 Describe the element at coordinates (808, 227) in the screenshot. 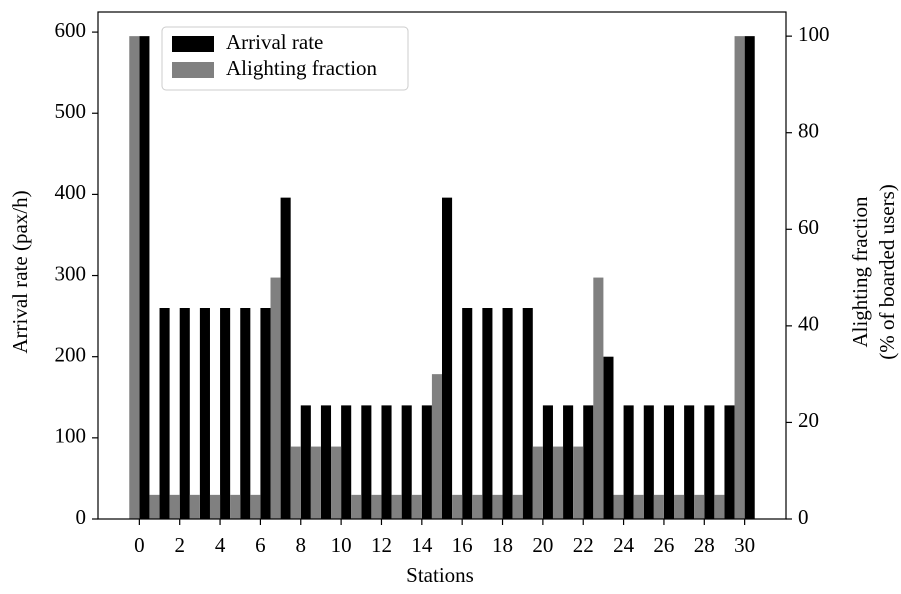

I see `y2-tick-label: 60` at that location.